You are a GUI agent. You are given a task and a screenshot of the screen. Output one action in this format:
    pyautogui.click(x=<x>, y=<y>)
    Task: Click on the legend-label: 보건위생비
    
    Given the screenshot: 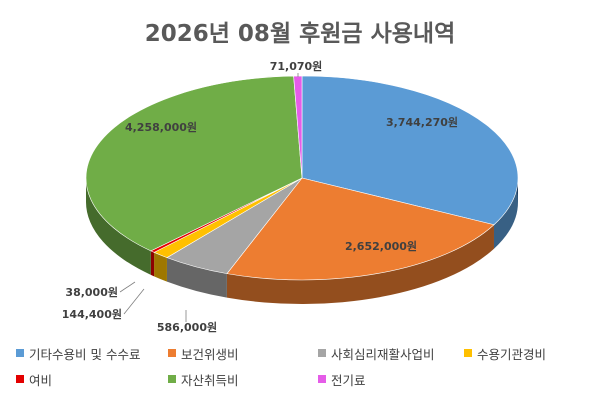 What is the action you would take?
    pyautogui.click(x=210, y=354)
    